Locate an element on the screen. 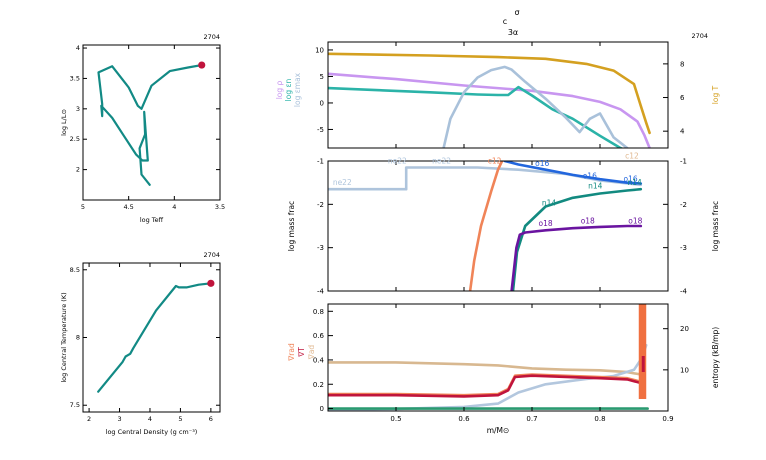  rho_t-xtick-label: 5 is located at coordinates (180, 419).